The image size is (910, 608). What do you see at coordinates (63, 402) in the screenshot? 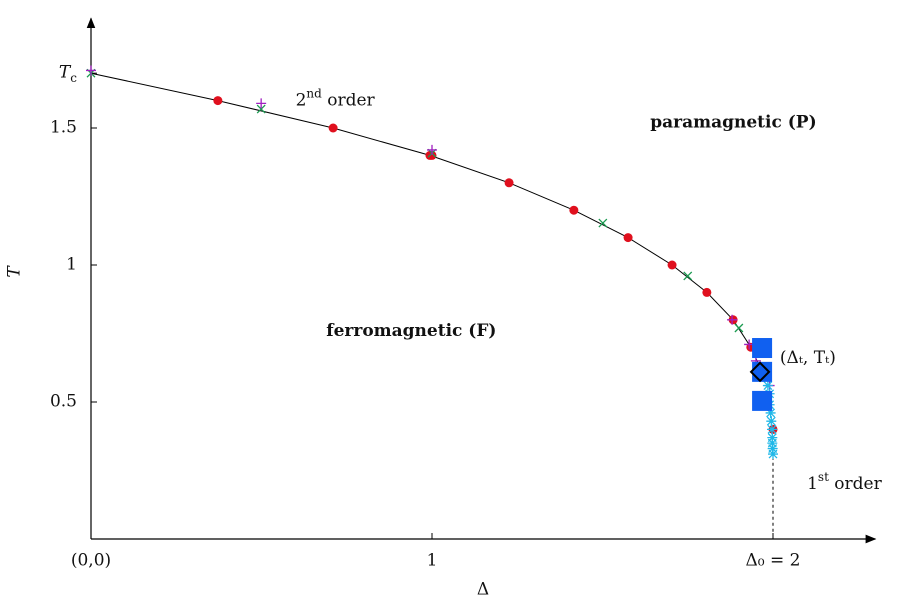
I see `y-tick-label: 0.5` at bounding box center [63, 402].